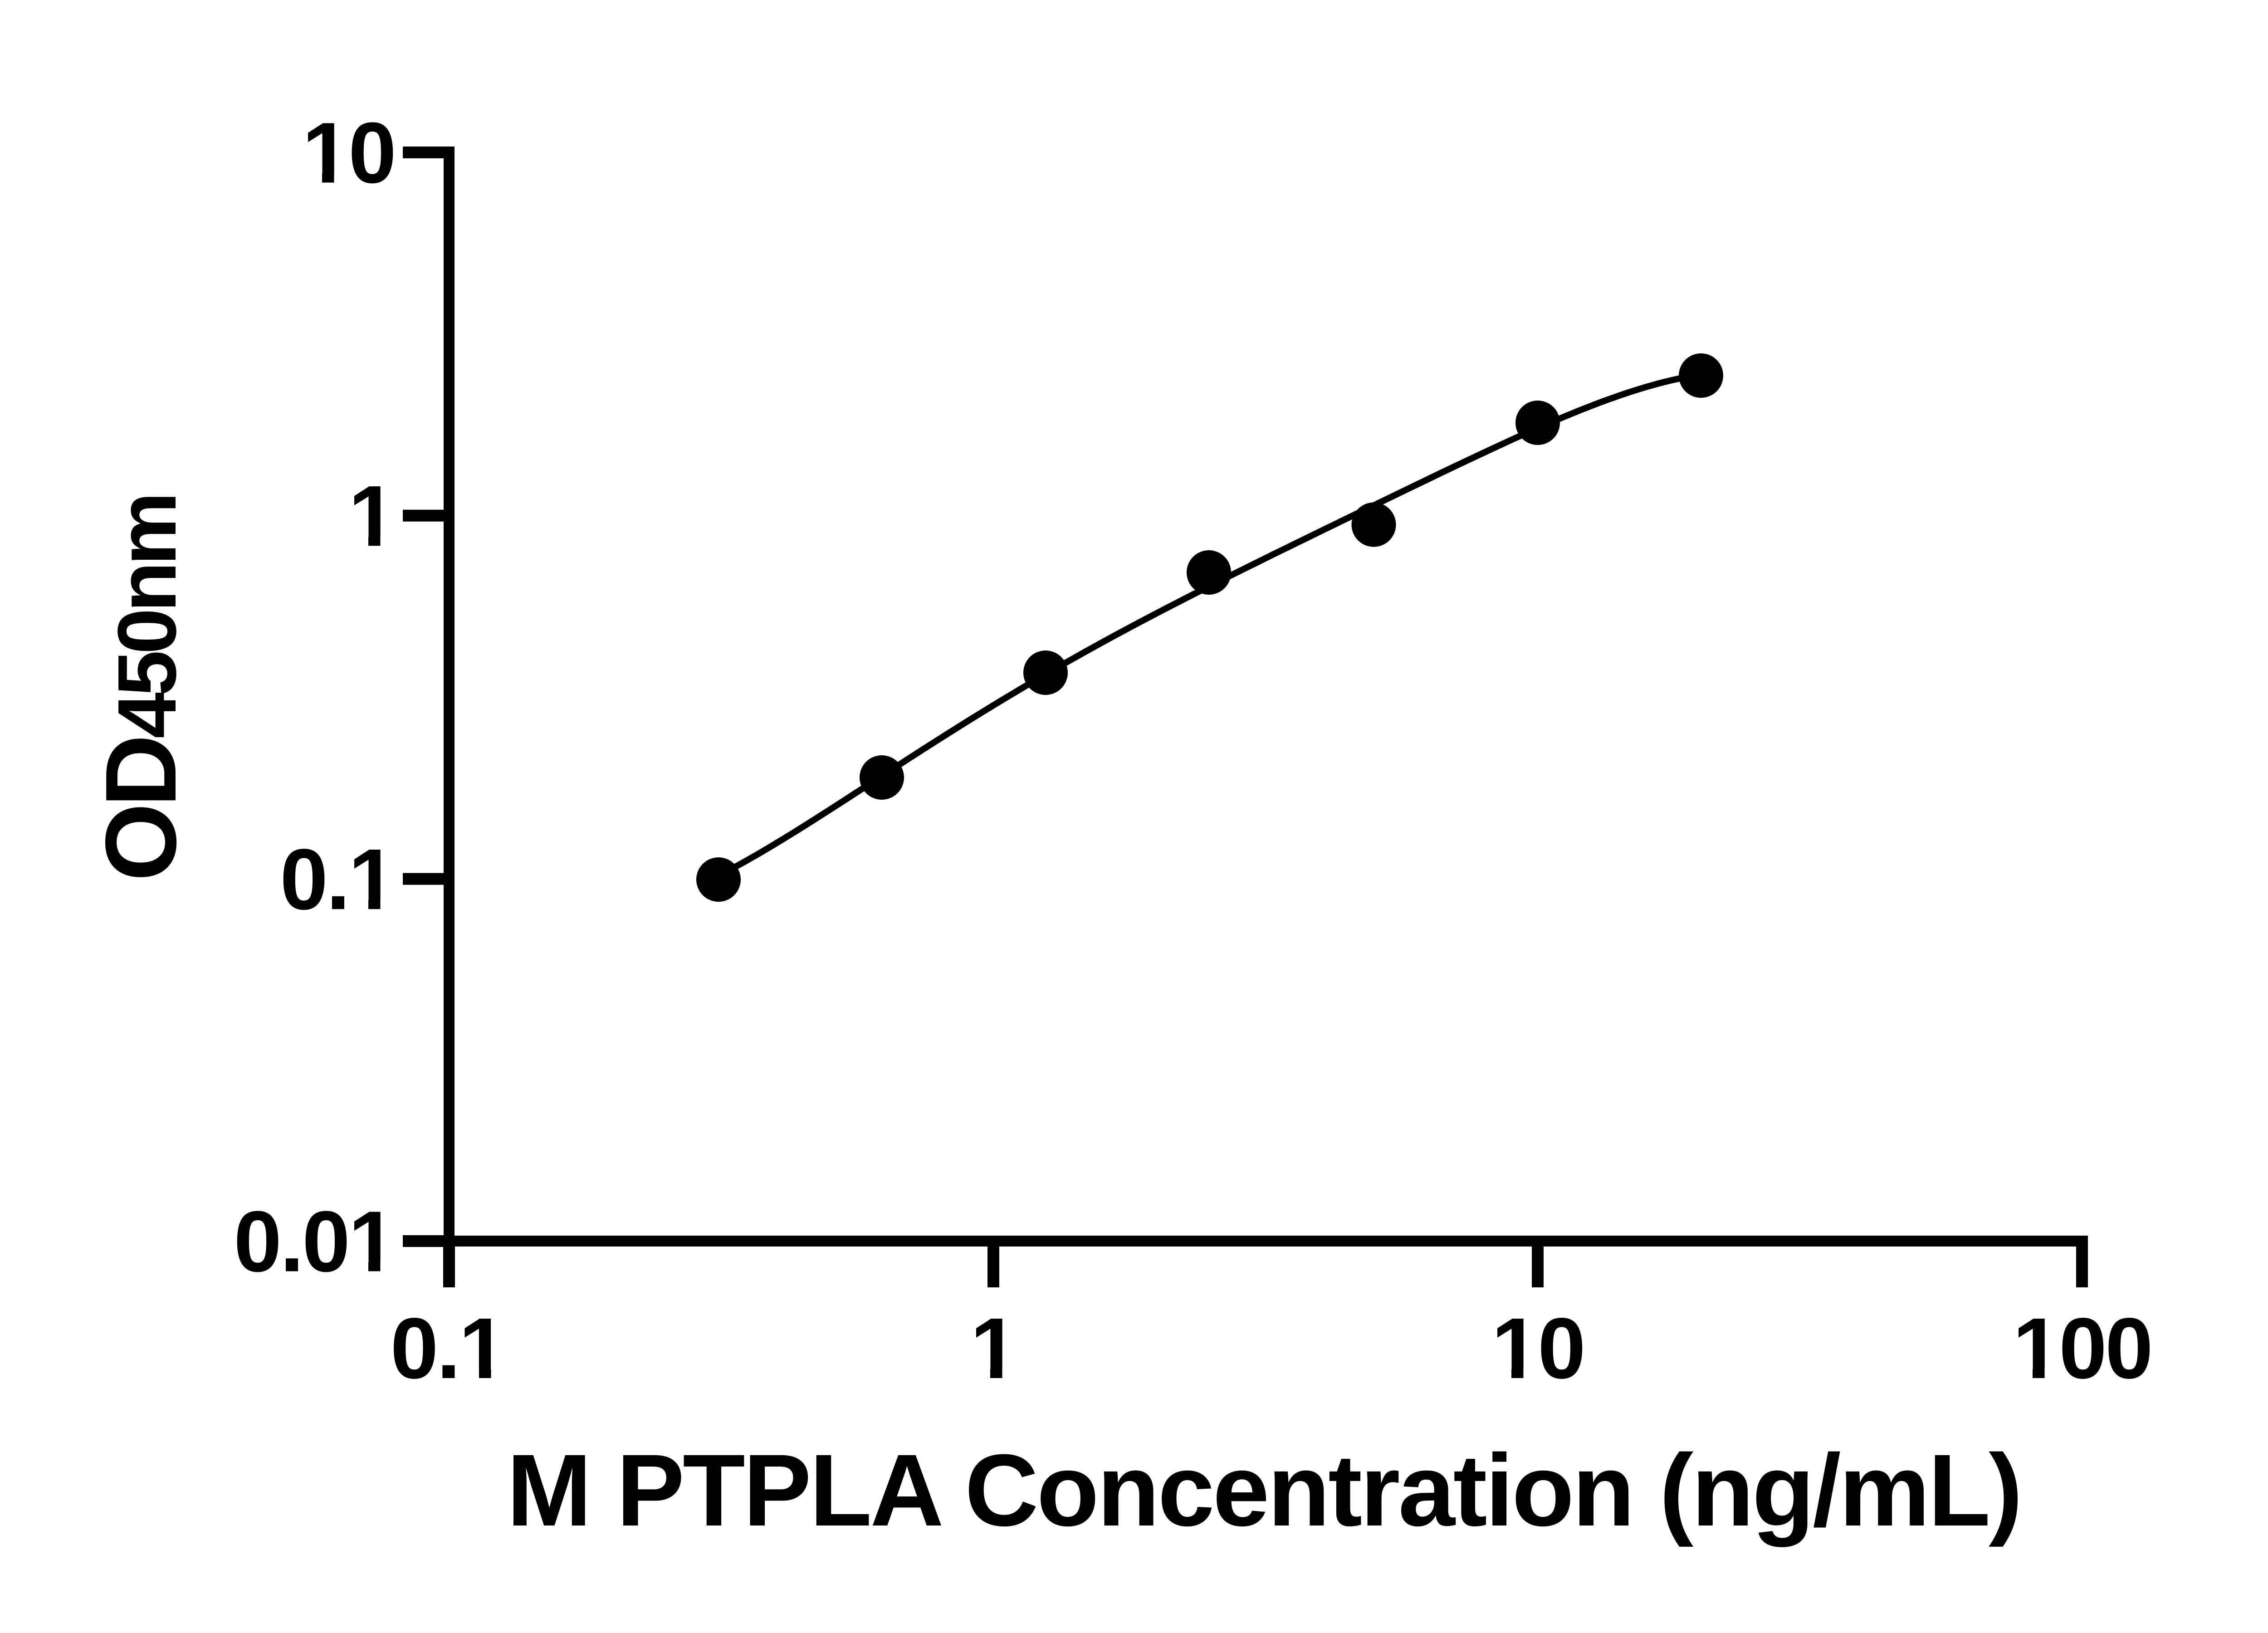 This screenshot has width=2268, height=1633. I want to click on svg-text: OD450nm, so click(141, 688).